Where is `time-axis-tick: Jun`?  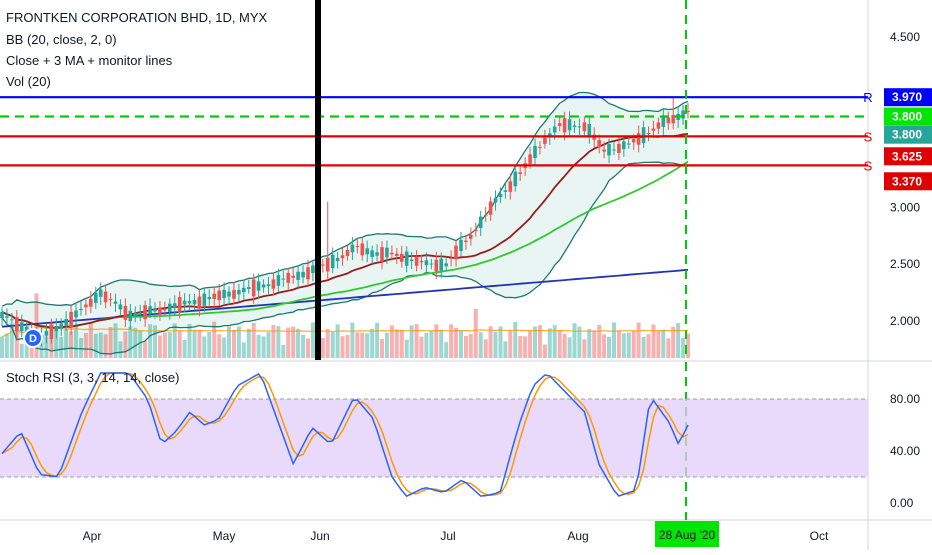 time-axis-tick: Jun is located at coordinates (319, 536).